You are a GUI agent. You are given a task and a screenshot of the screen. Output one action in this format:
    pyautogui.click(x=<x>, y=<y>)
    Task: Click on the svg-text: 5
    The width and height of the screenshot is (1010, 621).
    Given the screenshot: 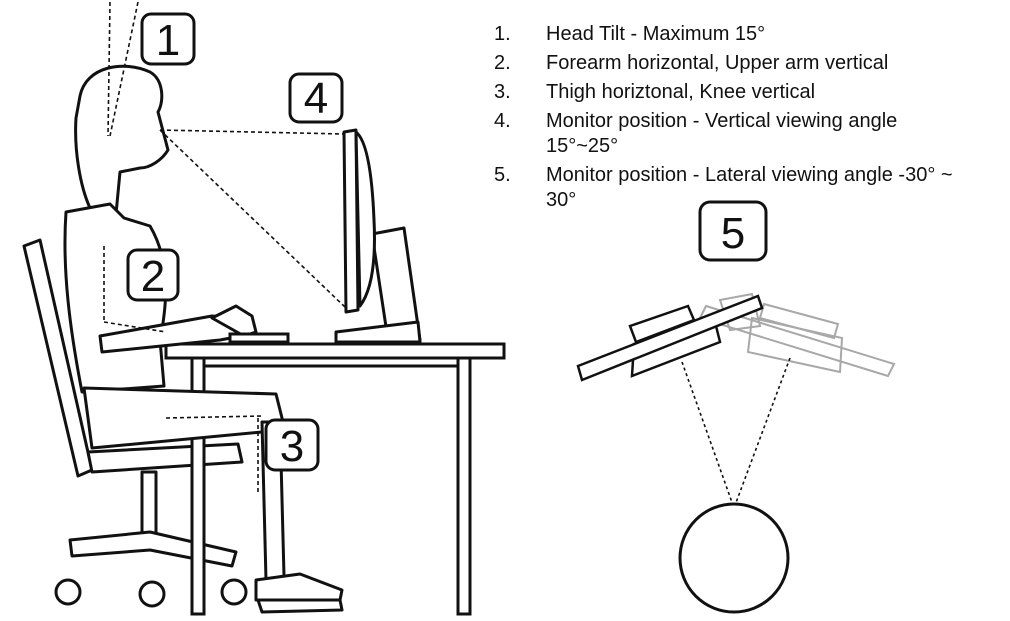 What is the action you would take?
    pyautogui.click(x=733, y=233)
    